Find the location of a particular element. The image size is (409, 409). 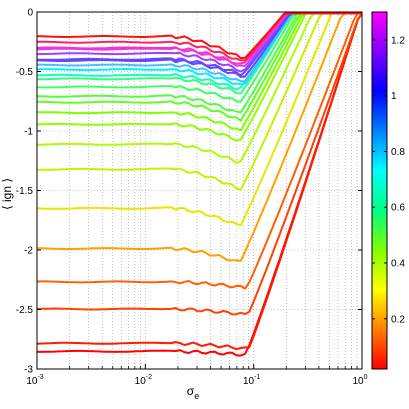

x-tick-label: 10⁻³ is located at coordinates (34, 380).